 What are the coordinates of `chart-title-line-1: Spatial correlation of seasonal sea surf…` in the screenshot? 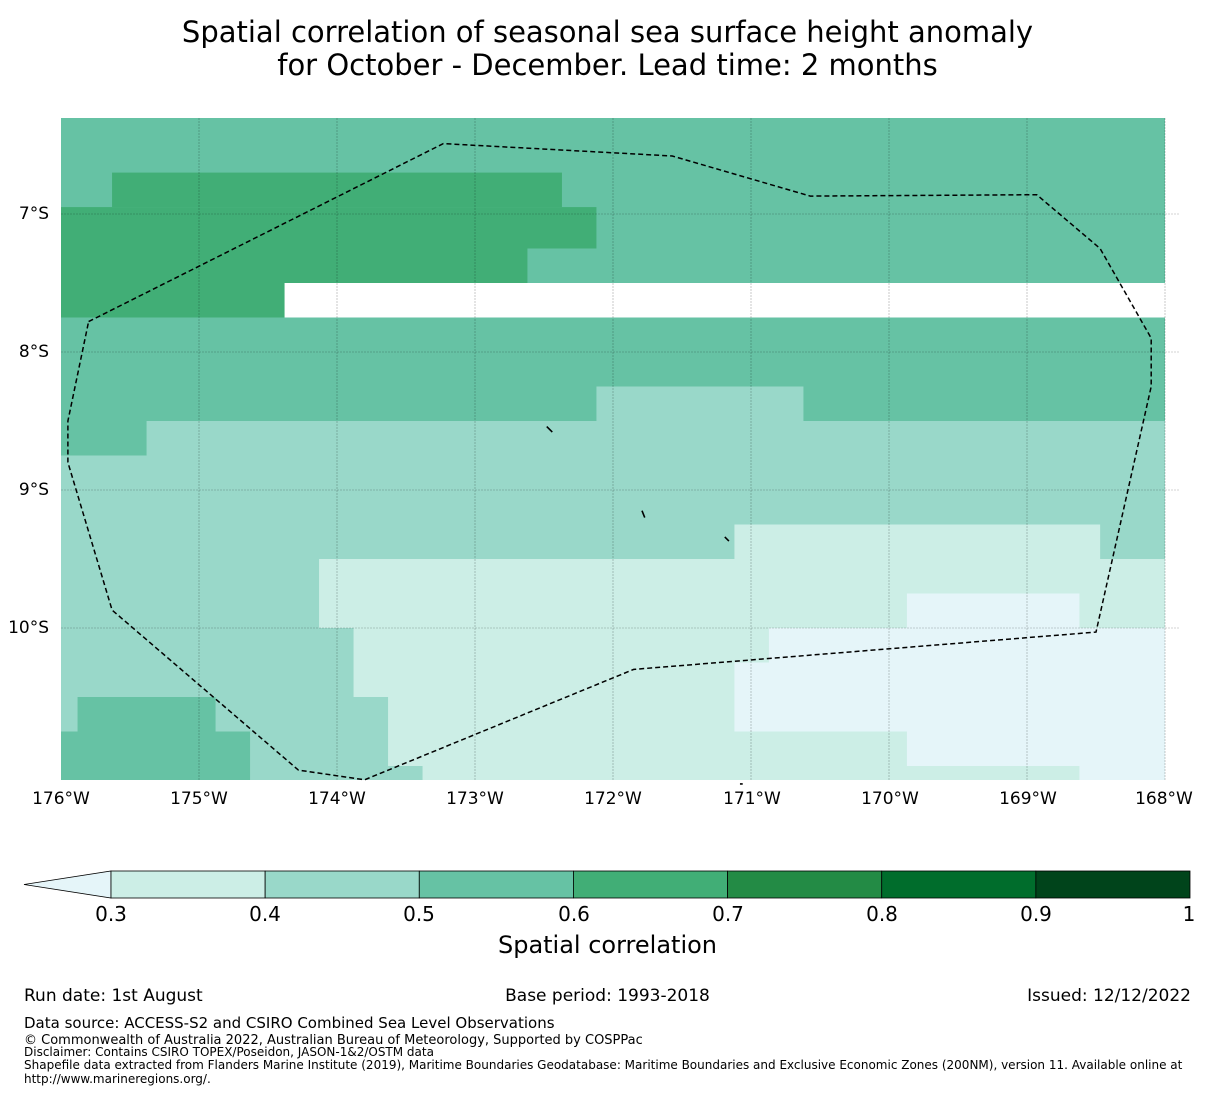 It's located at (607, 32).